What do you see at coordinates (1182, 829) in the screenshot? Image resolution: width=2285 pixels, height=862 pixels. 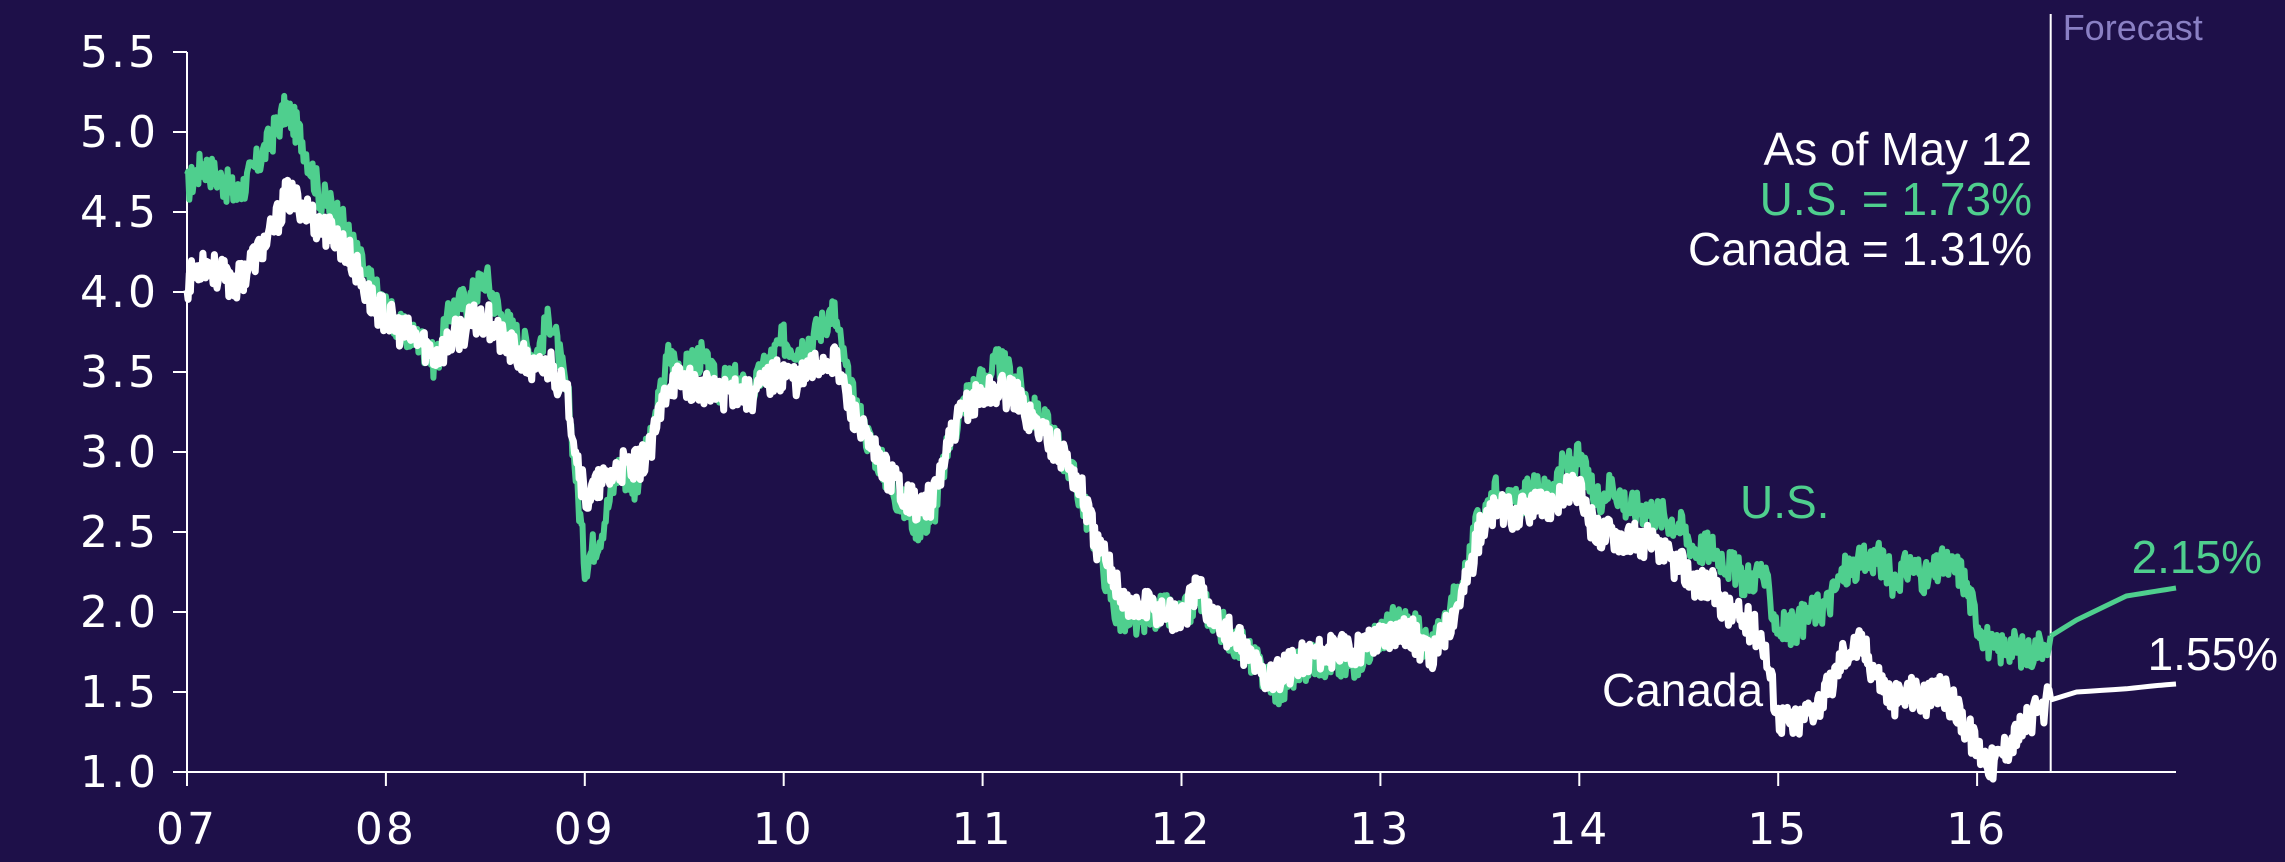 I see `x-tick-label: 12` at bounding box center [1182, 829].